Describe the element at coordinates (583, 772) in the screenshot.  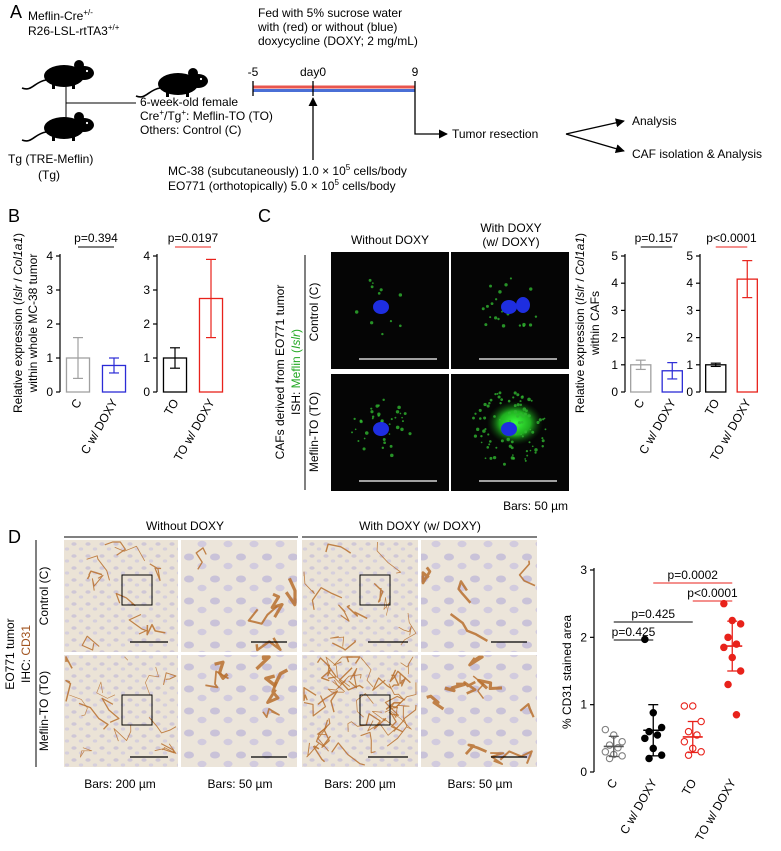
I see `y-tick-label: 0` at that location.